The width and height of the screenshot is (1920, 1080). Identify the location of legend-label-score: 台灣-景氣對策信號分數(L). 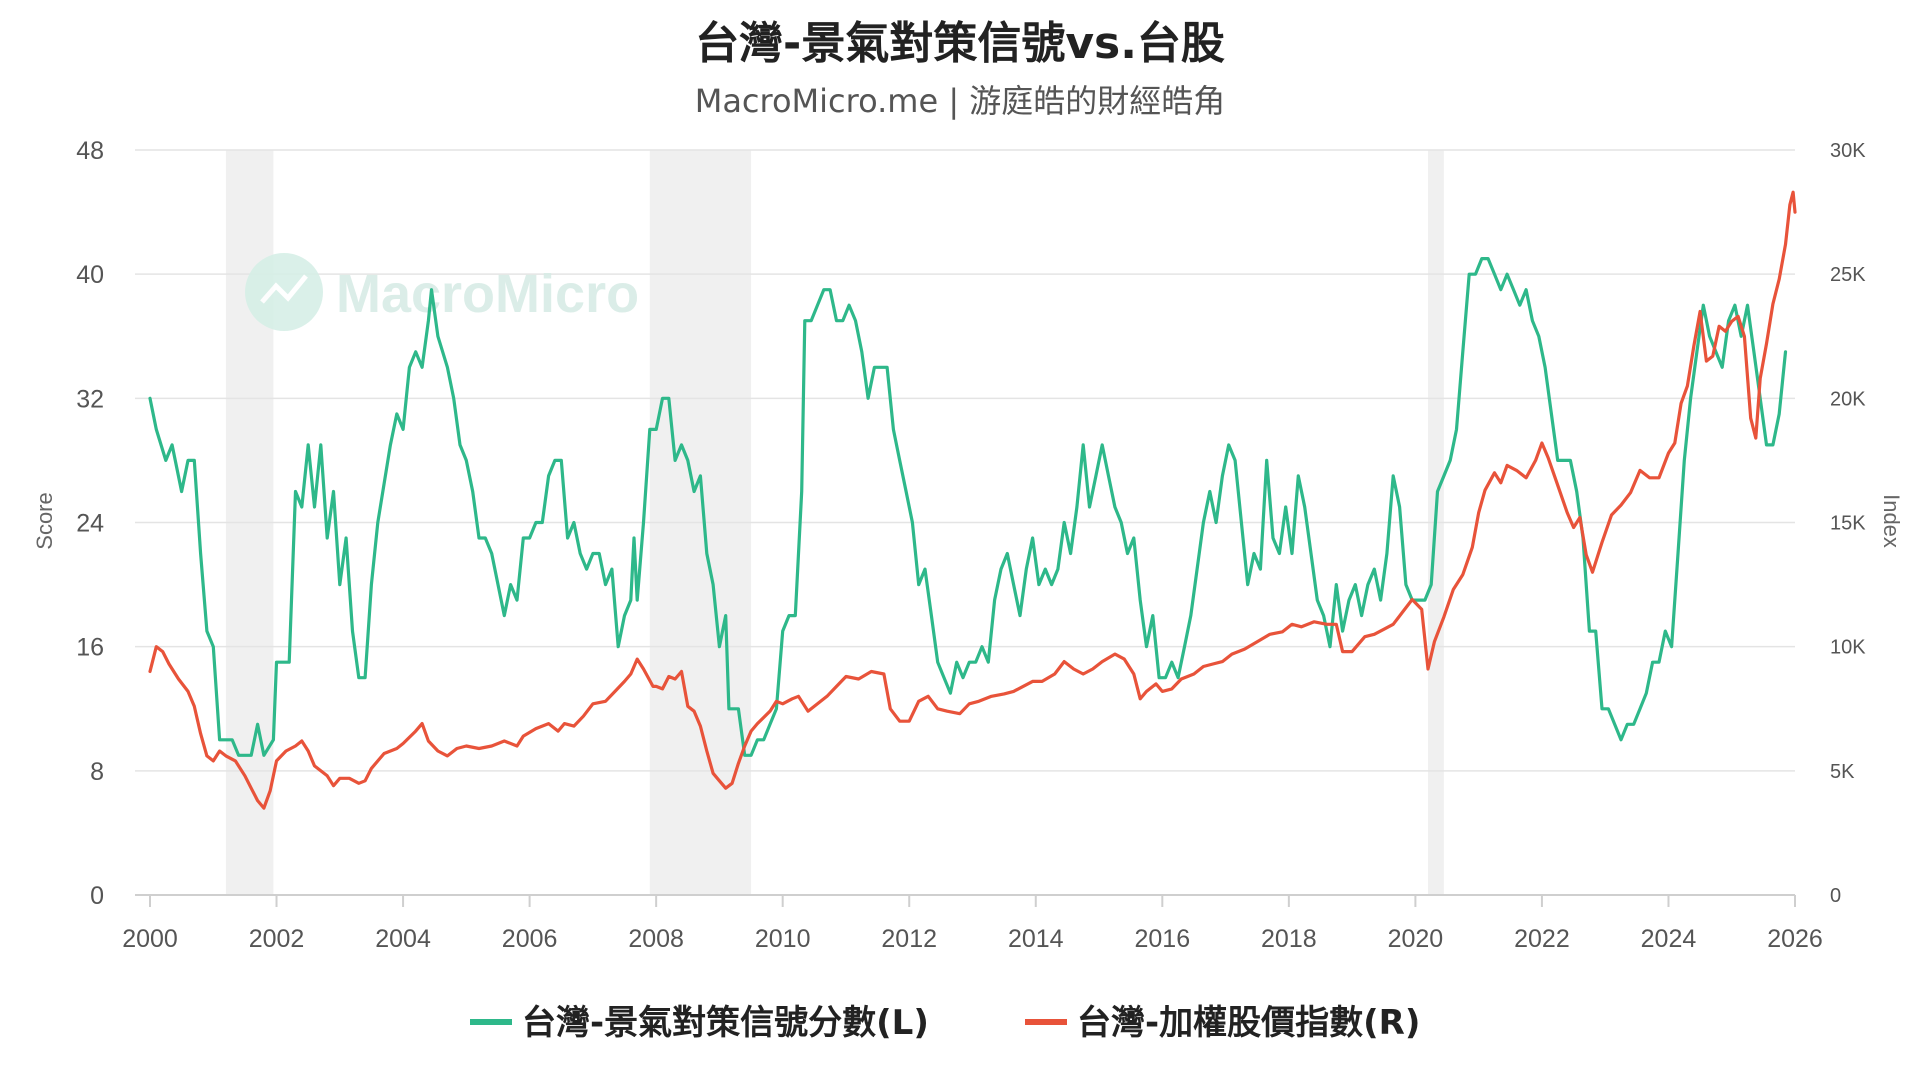
(725, 1023).